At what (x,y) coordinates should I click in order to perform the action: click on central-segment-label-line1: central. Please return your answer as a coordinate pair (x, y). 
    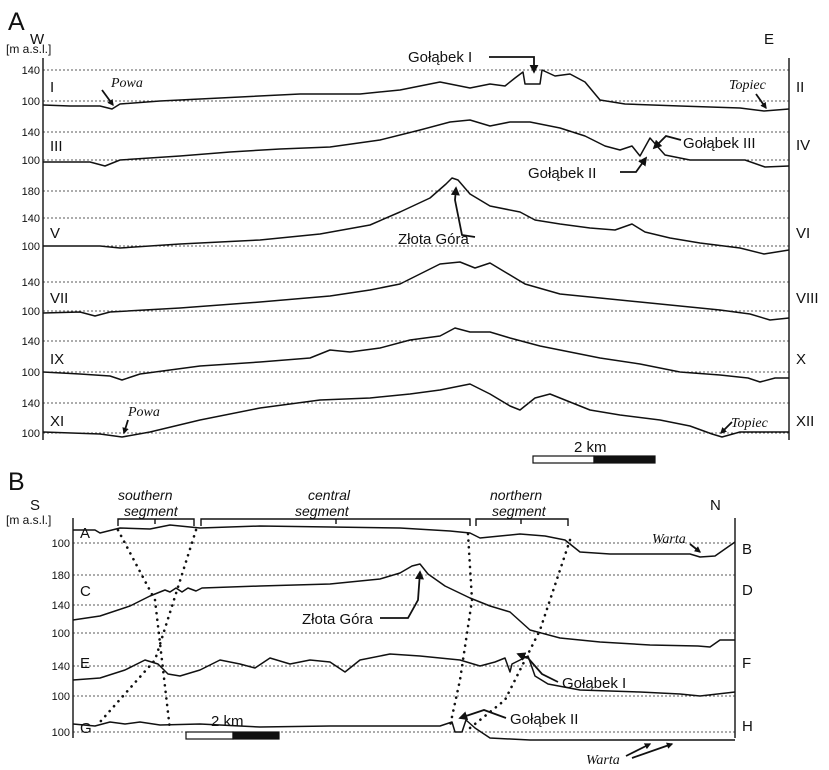
    Looking at the image, I should click on (329, 495).